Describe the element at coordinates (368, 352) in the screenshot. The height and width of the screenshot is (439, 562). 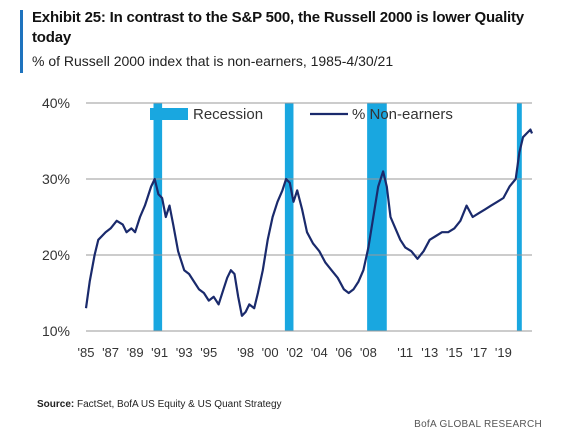
I see `x-tick-label: '08` at that location.